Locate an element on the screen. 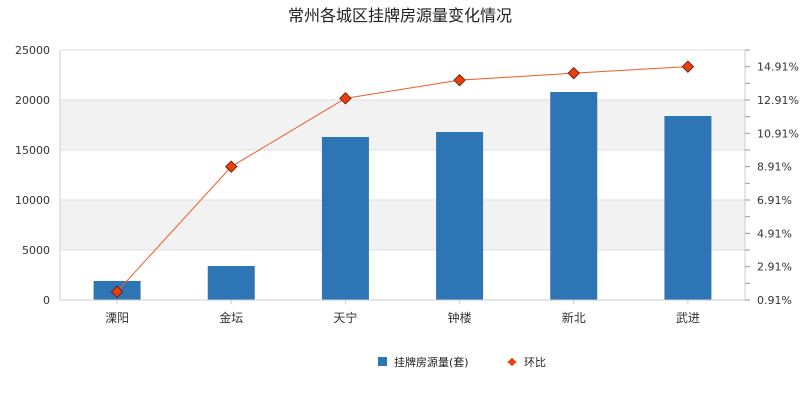 The height and width of the screenshot is (404, 800). x-tick-label: 金坛 is located at coordinates (231, 317).